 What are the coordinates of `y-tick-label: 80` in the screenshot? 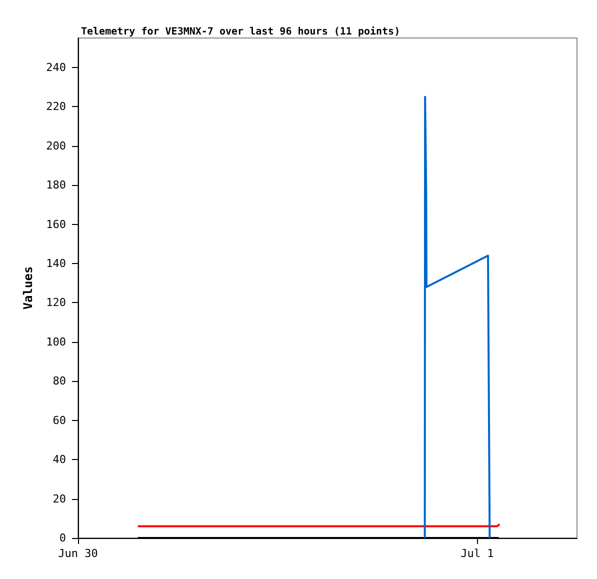 It's located at (59, 381).